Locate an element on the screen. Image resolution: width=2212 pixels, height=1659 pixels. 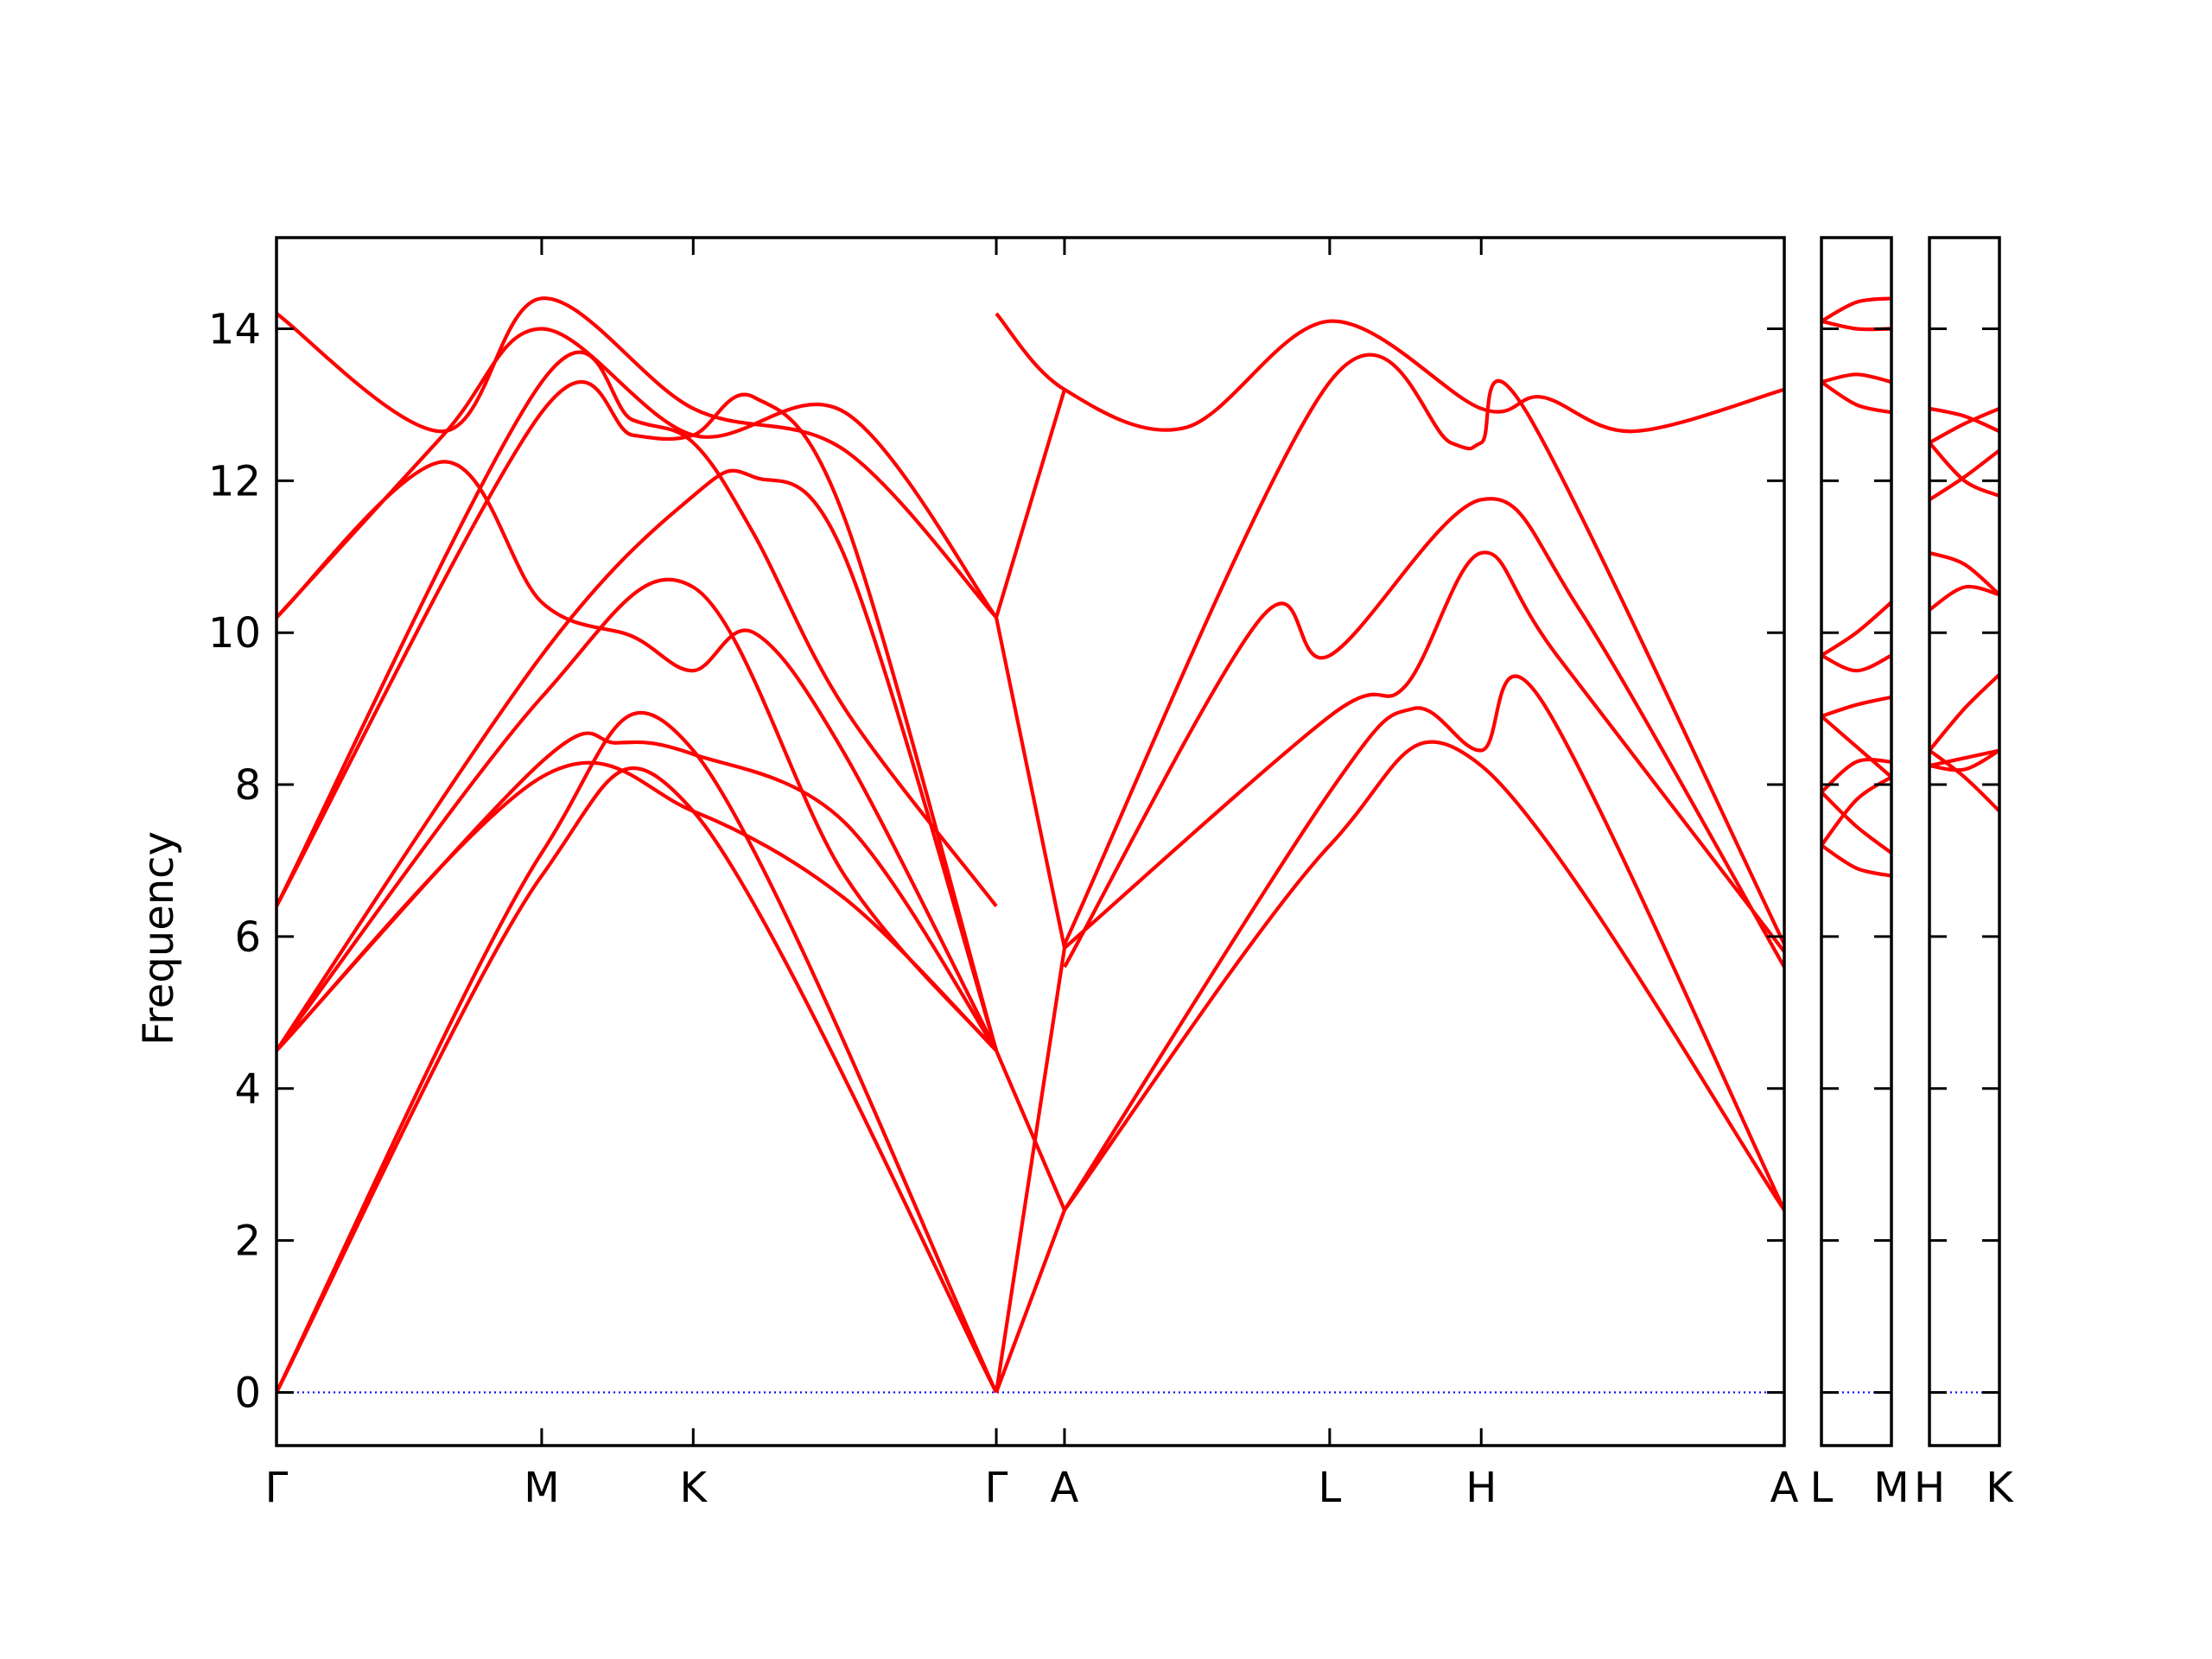
y-tick-label: 8 is located at coordinates (247, 785).